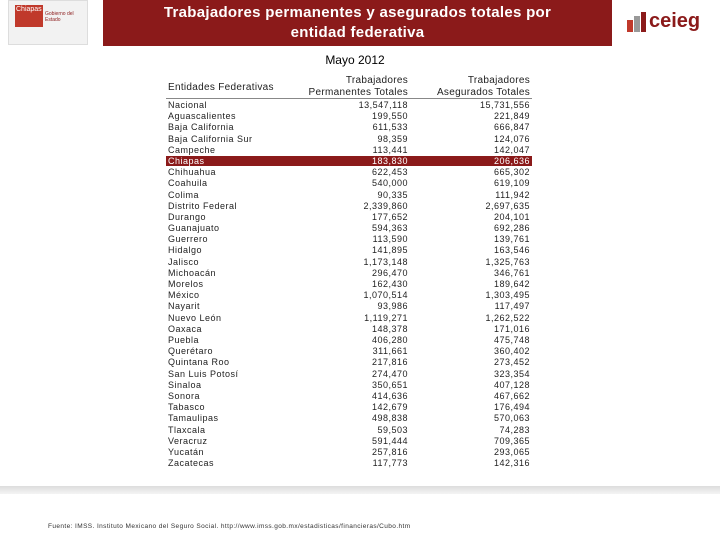 This screenshot has height=540, width=720. What do you see at coordinates (512, 306) in the screenshot?
I see `insured-value: 117,497` at bounding box center [512, 306].